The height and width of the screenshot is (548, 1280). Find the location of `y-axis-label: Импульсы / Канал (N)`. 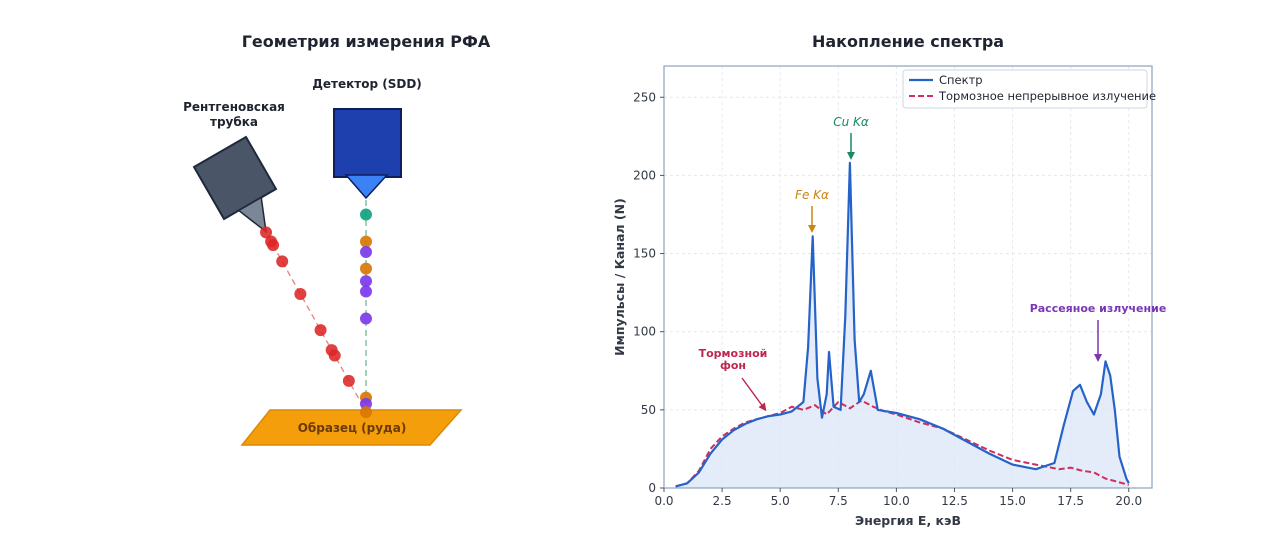

y-axis-label: Импульсы / Канал (N) is located at coordinates (619, 277).